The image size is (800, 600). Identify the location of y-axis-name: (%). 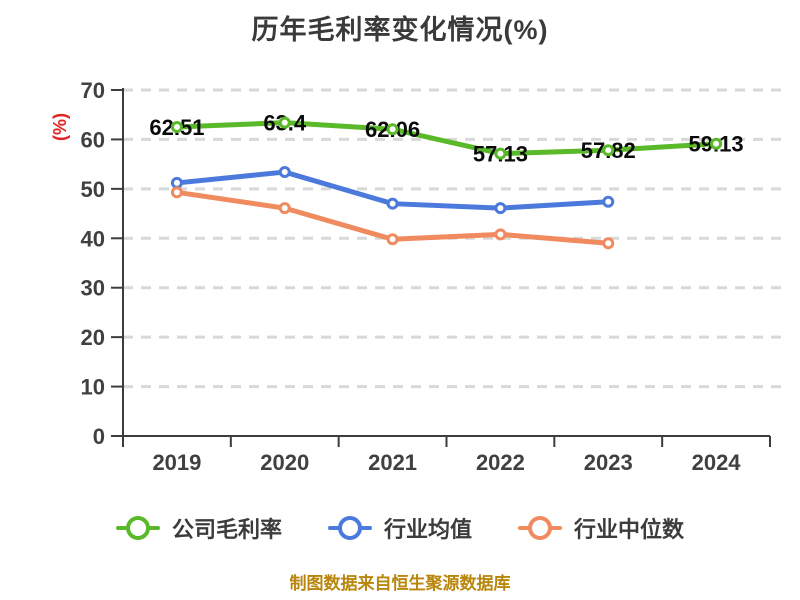
(60, 127).